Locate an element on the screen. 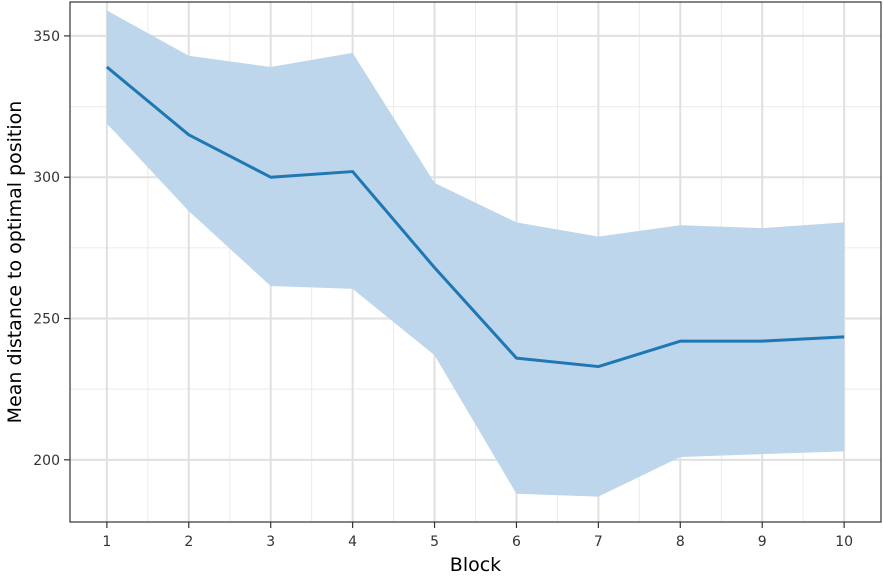 The width and height of the screenshot is (883, 576). x-tick-label: 3 is located at coordinates (270, 542).